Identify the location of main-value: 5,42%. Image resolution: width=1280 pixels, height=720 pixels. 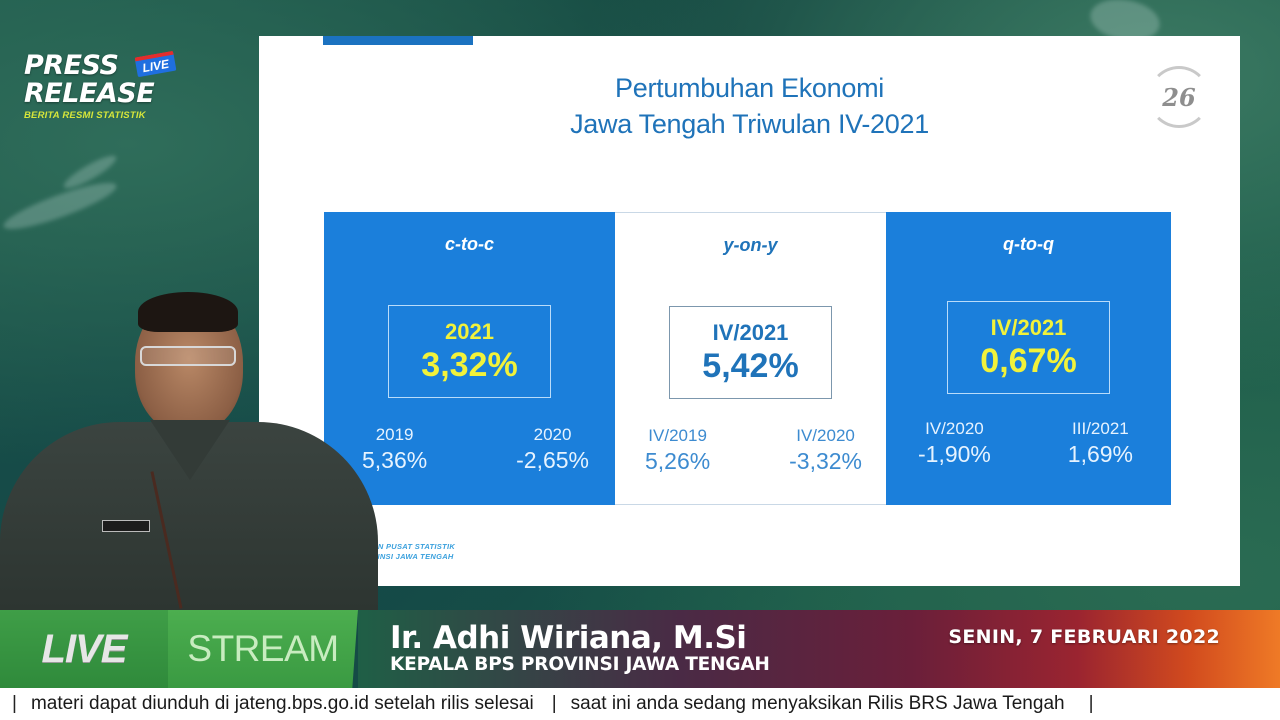
(750, 365).